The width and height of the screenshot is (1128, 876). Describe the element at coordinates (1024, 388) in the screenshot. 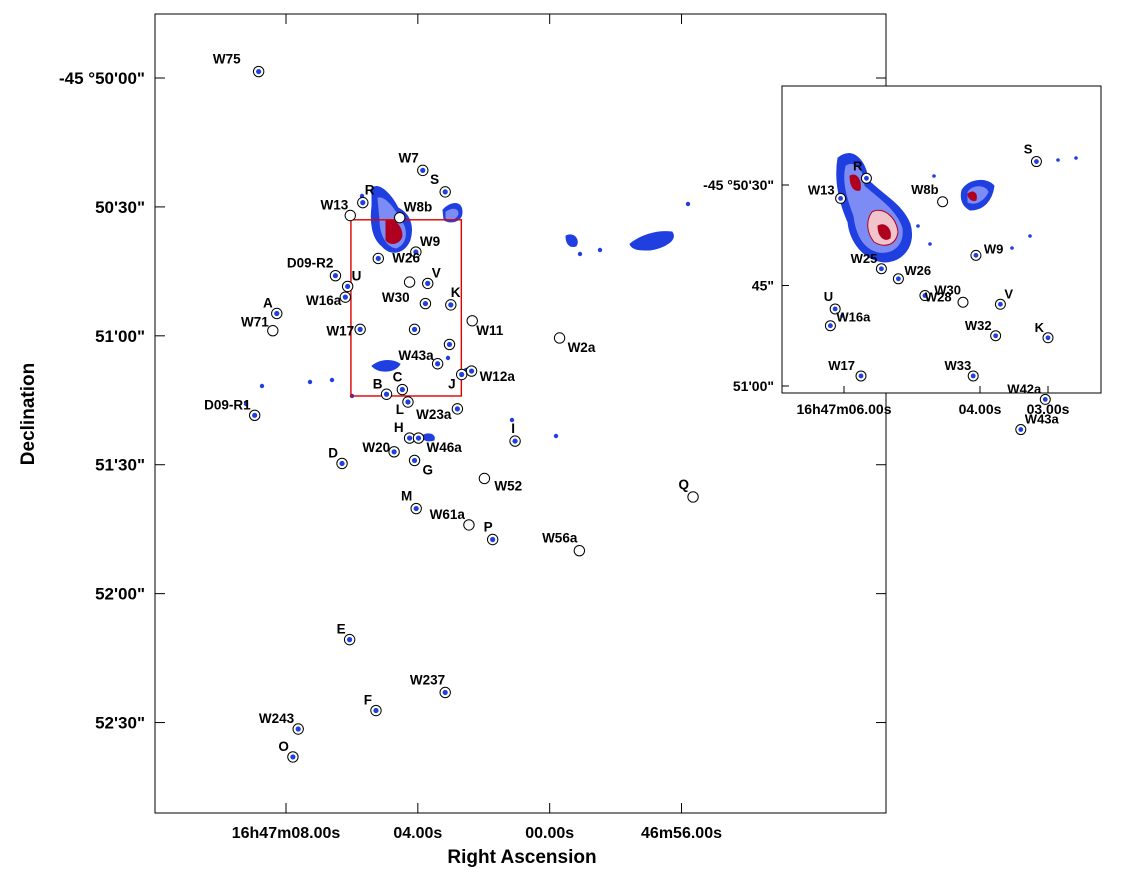

I see `inset-source-label: W42a` at that location.